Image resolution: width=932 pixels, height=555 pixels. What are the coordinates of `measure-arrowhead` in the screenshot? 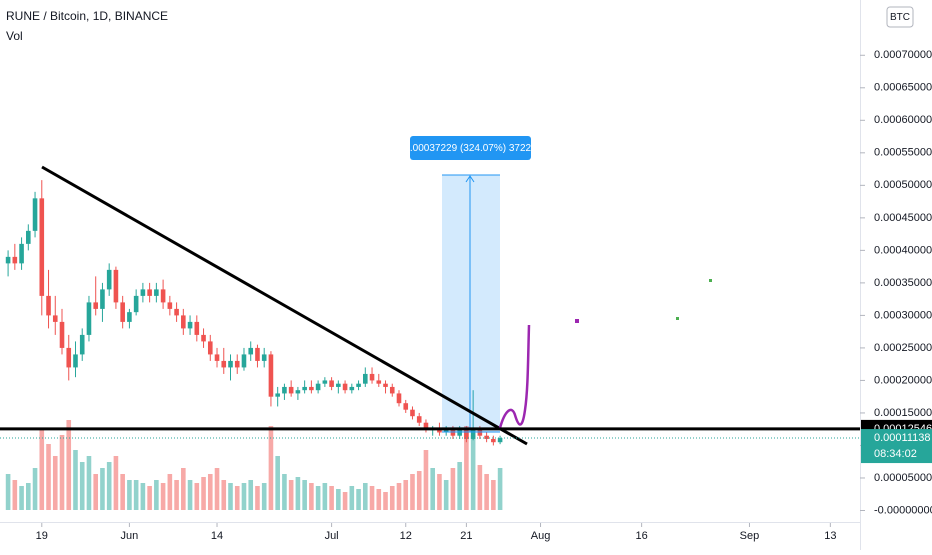 It's located at (470, 179).